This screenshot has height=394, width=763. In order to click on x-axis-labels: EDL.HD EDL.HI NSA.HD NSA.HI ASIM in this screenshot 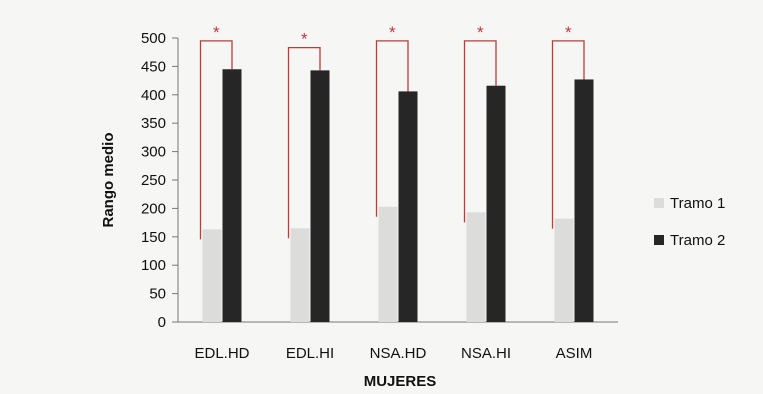, I will do `click(393, 353)`.